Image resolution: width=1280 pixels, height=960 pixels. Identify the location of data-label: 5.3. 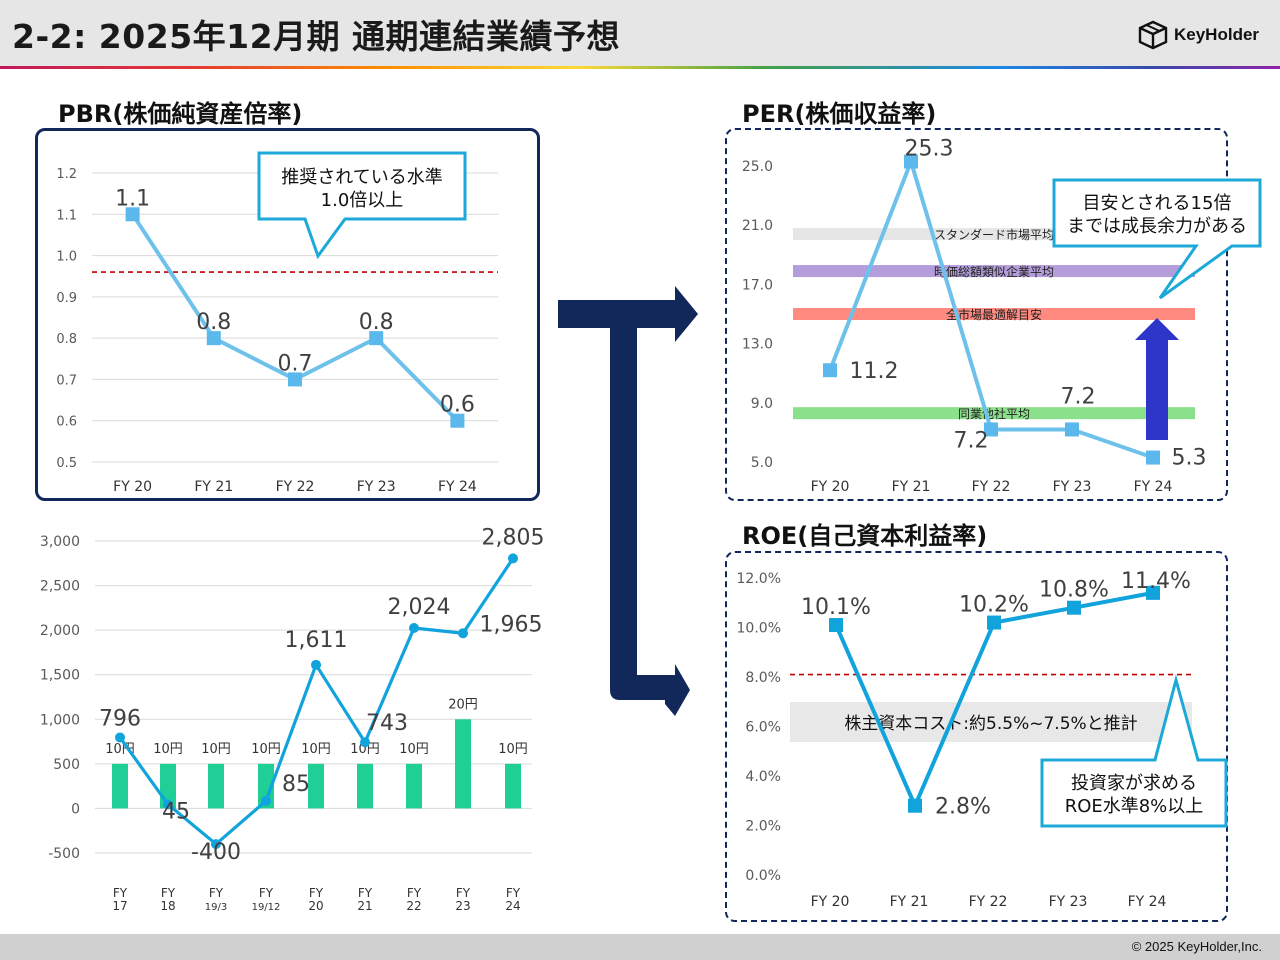
(1189, 458).